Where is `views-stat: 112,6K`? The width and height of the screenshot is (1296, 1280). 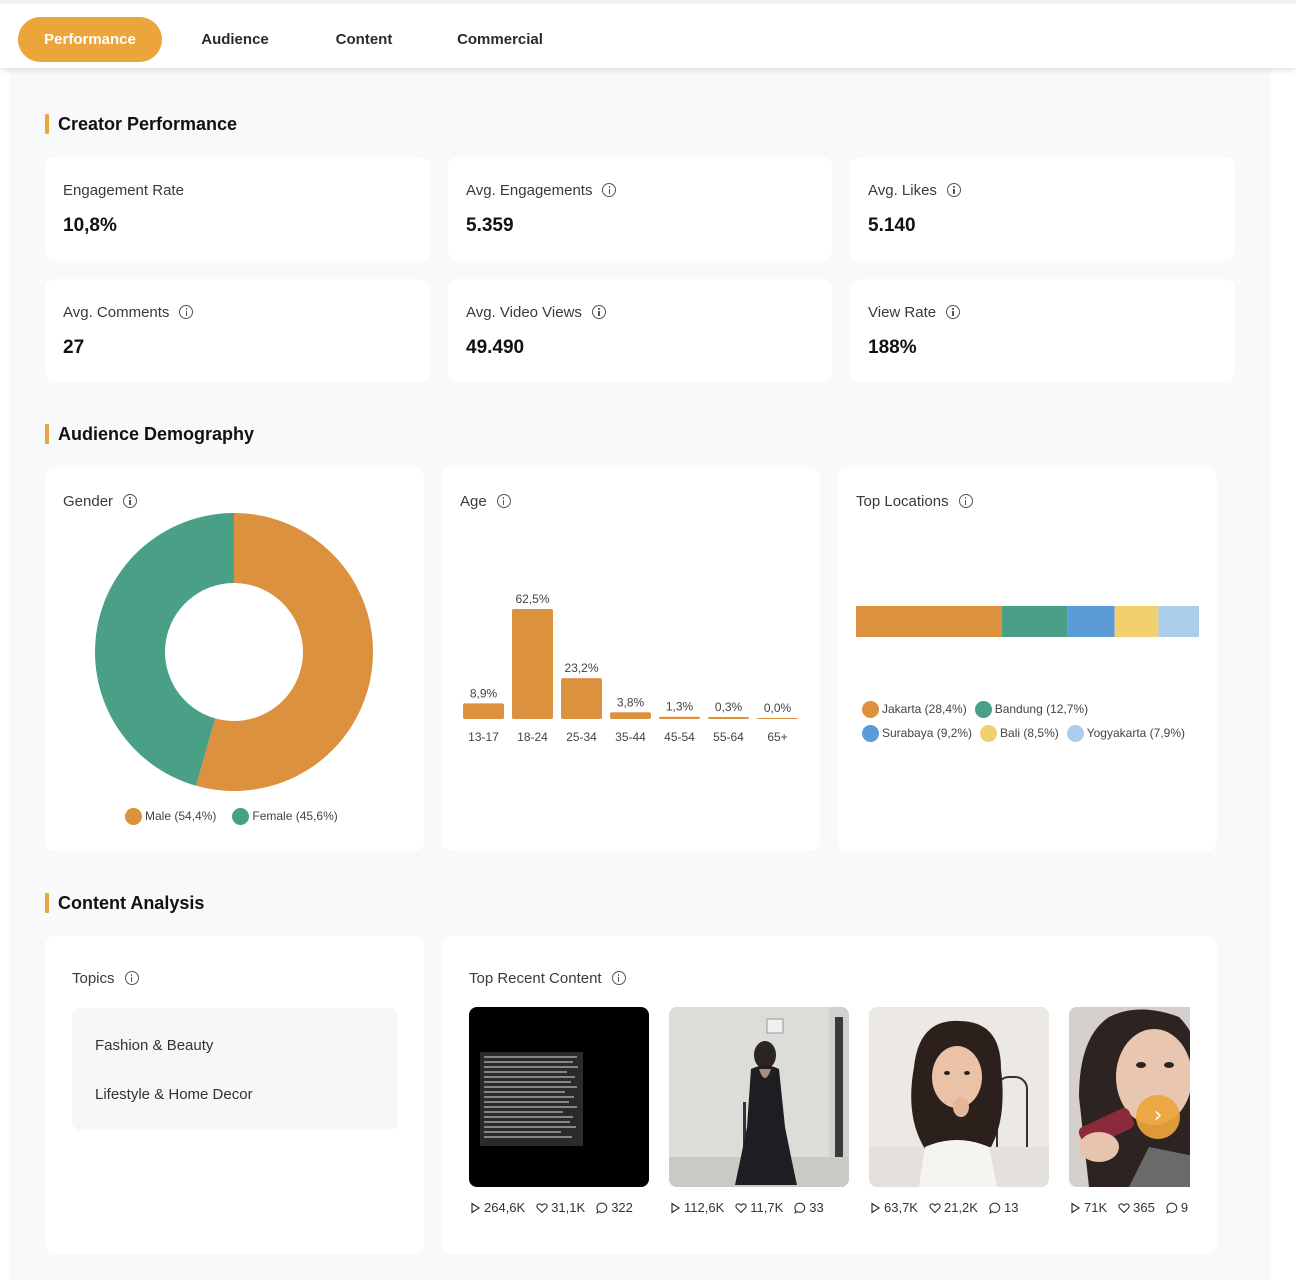 views-stat: 112,6K is located at coordinates (696, 1207).